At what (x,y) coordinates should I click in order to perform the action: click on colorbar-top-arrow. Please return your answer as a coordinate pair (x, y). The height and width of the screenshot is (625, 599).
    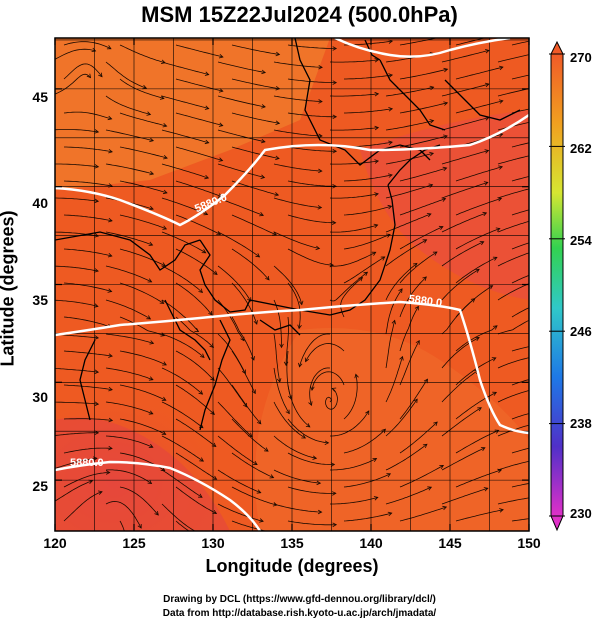
    Looking at the image, I should click on (557, 47).